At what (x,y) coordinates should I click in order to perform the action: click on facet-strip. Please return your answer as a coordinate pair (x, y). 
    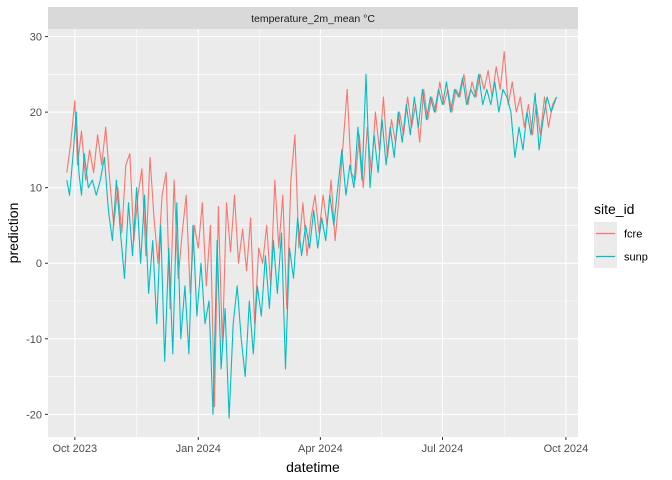
    Looking at the image, I should click on (313, 18).